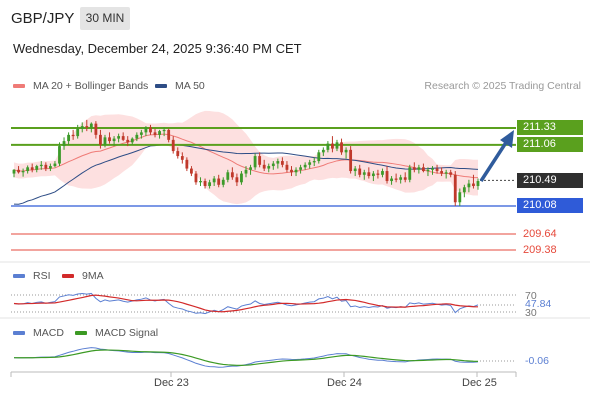  Describe the element at coordinates (161, 86) in the screenshot. I see `ma50-legend-swatch` at that location.